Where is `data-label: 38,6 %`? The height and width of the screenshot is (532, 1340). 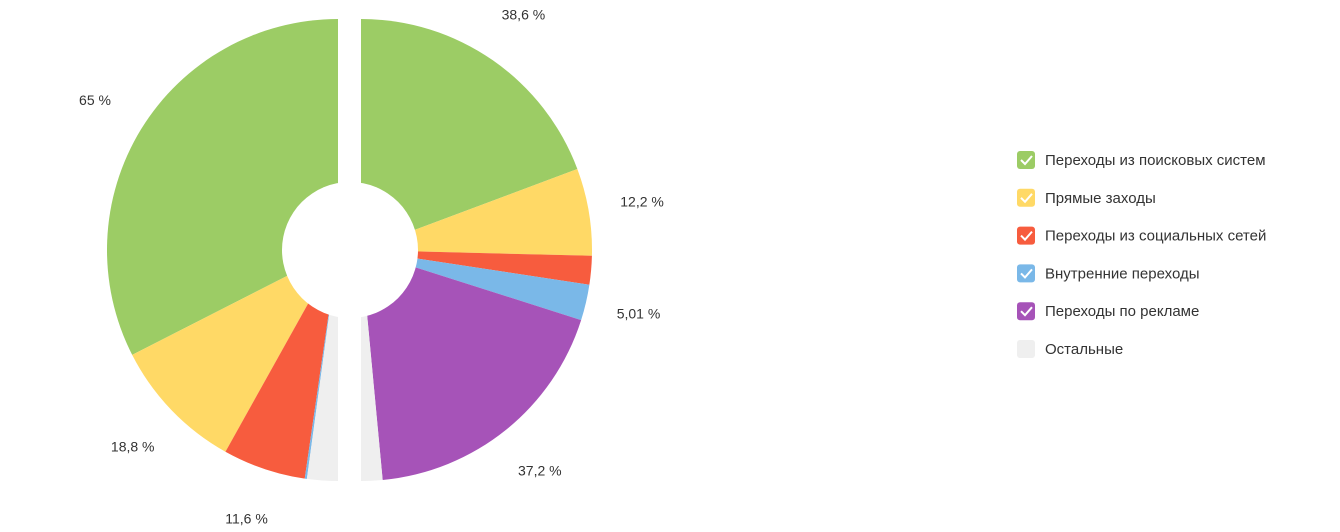
data-label: 38,6 % is located at coordinates (524, 15).